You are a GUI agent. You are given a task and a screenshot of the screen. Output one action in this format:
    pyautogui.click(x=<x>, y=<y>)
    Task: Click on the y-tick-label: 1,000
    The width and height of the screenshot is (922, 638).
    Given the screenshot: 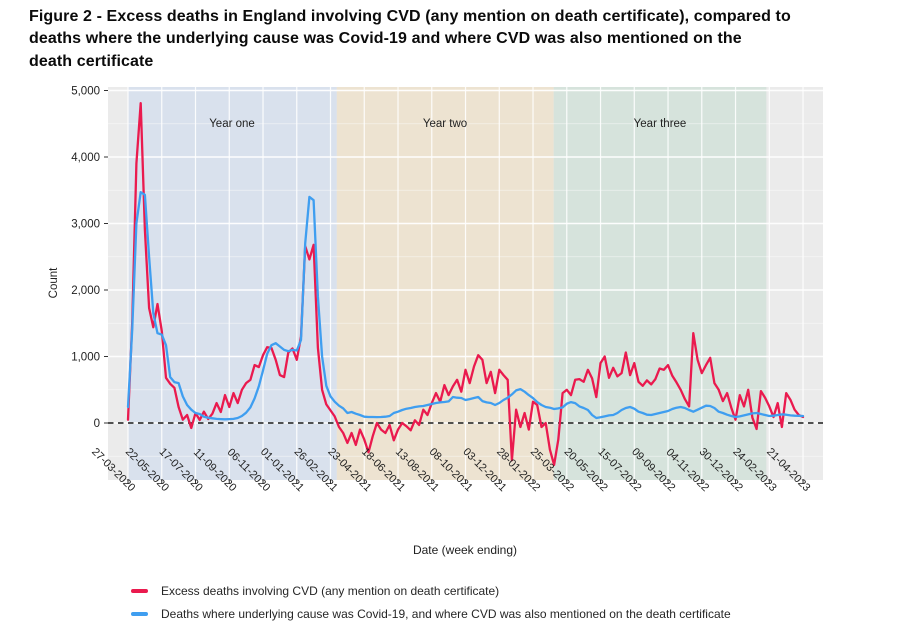 What is the action you would take?
    pyautogui.click(x=85, y=358)
    